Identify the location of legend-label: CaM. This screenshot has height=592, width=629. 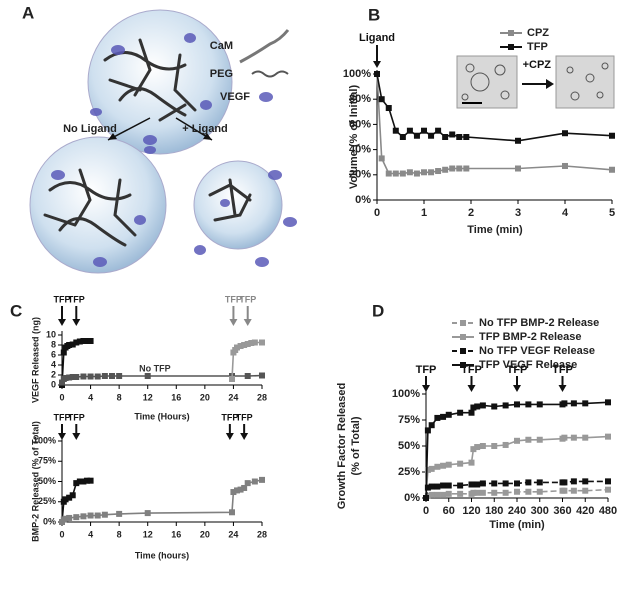
(221, 46).